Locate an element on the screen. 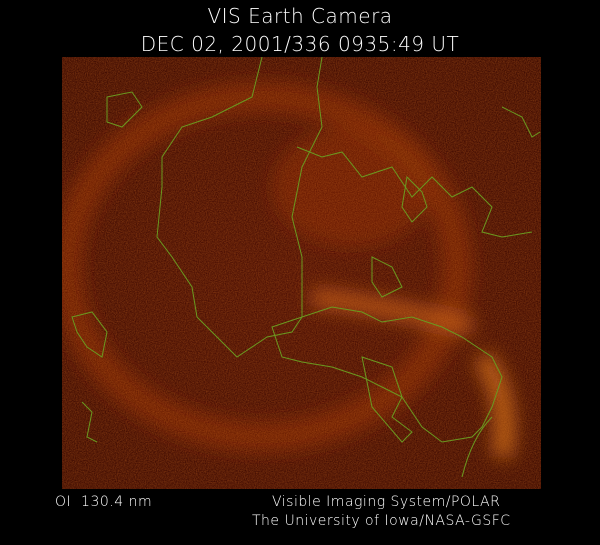 The image size is (600, 545). title: VIS Earth Camera is located at coordinates (300, 16).